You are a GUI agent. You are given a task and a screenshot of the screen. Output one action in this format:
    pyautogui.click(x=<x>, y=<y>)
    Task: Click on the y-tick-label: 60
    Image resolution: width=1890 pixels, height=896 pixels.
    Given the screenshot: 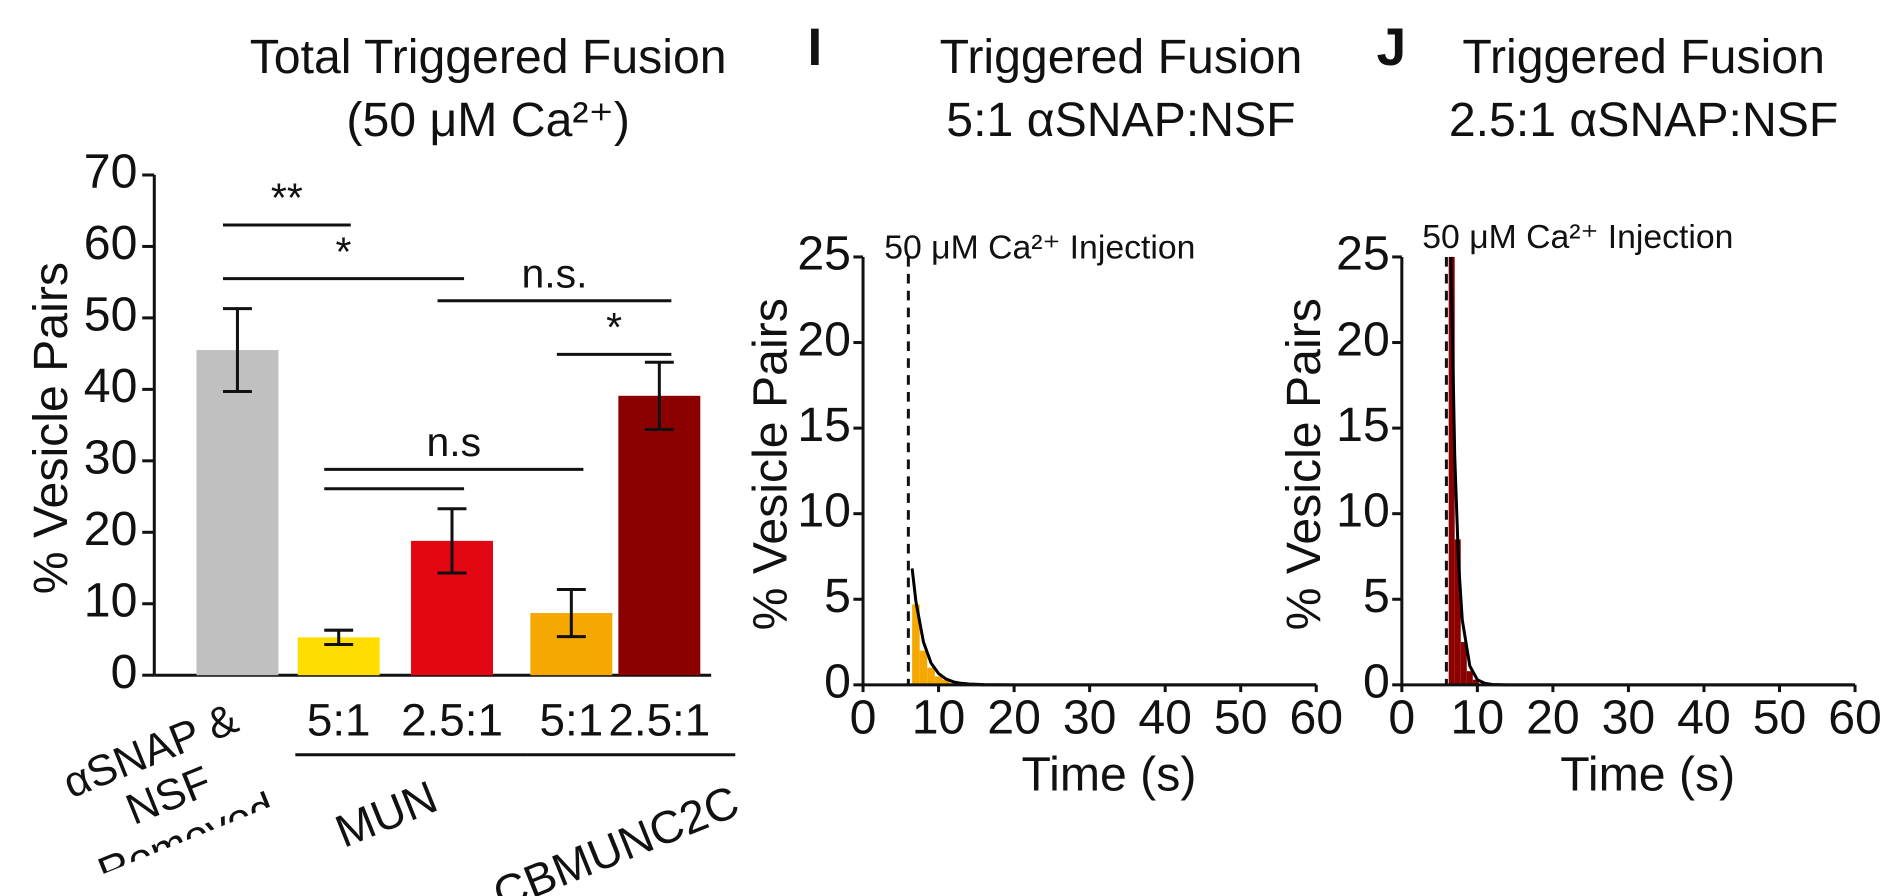 What is the action you would take?
    pyautogui.click(x=111, y=243)
    